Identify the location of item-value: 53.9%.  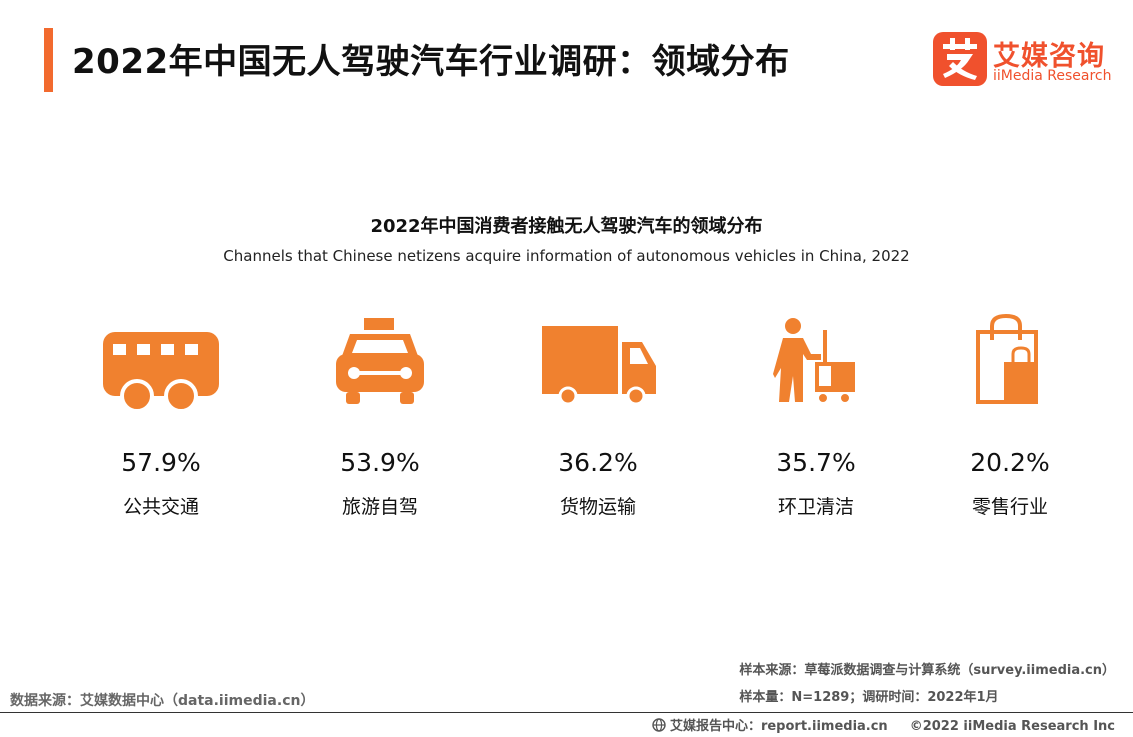
(380, 462).